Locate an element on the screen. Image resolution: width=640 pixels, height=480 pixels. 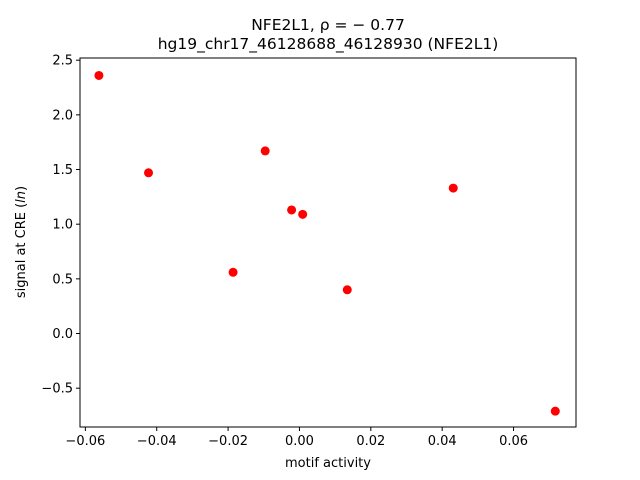
x-tick-label: −0.02 is located at coordinates (228, 441).